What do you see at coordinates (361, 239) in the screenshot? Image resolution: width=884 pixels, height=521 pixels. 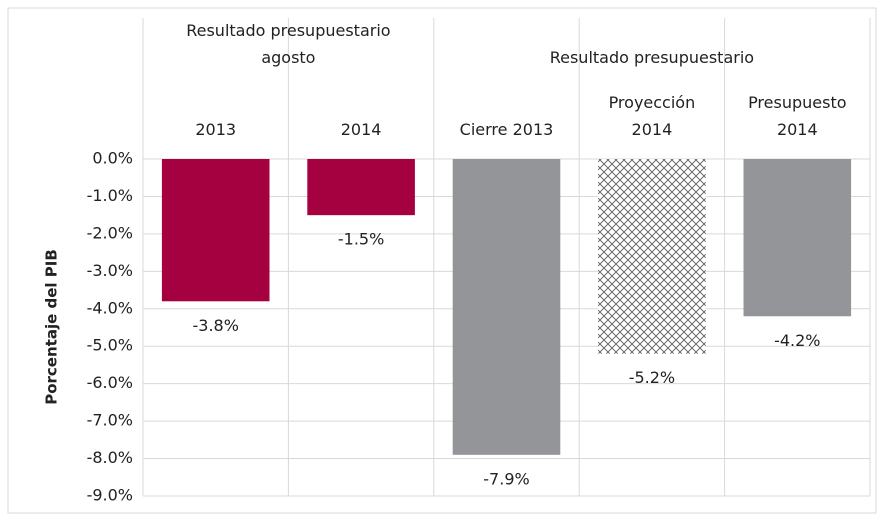 I see `value-label: -1.5%` at bounding box center [361, 239].